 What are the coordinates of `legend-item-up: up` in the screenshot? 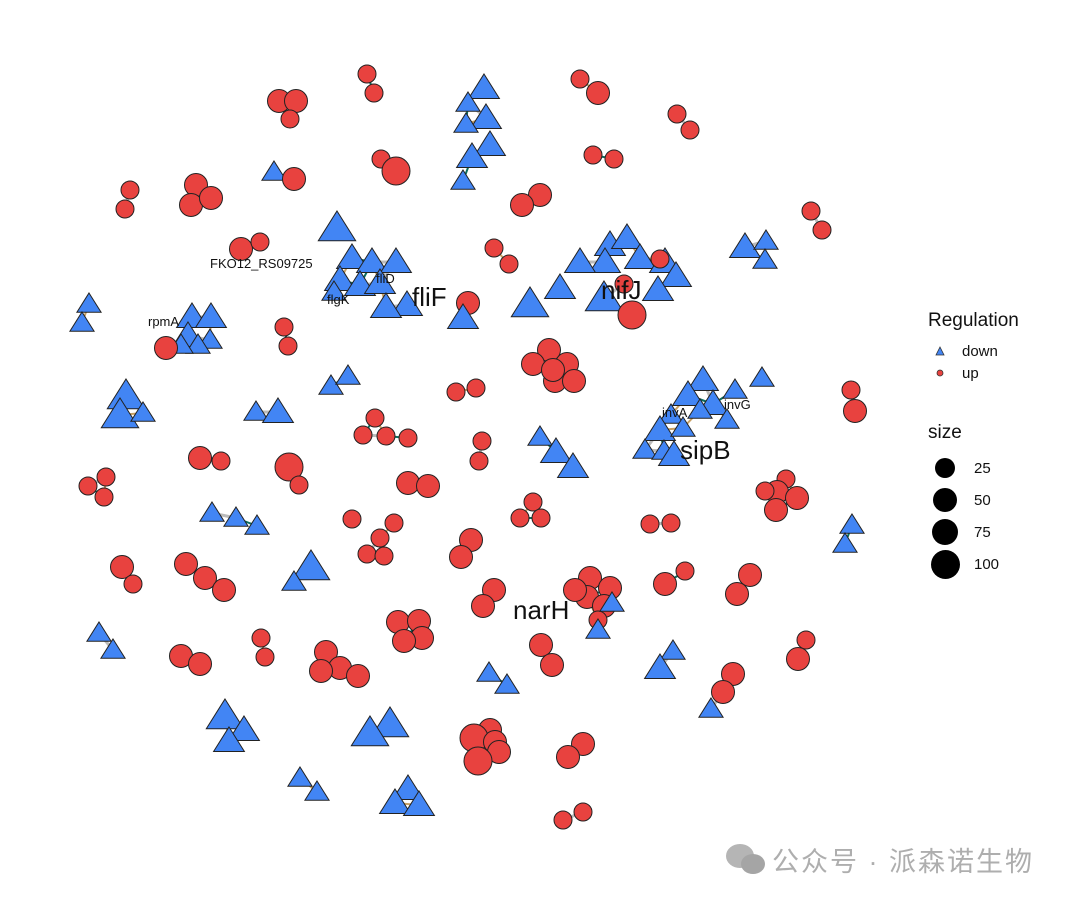 It's located at (973, 373).